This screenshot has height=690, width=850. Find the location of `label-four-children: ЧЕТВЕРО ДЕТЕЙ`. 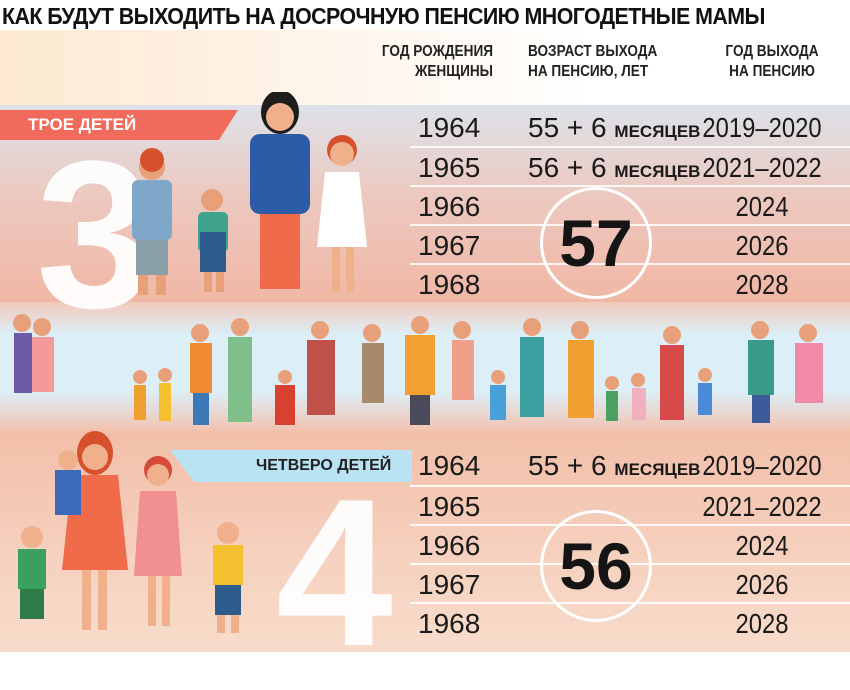

label-four-children: ЧЕТВЕРО ДЕТЕЙ is located at coordinates (291, 466).